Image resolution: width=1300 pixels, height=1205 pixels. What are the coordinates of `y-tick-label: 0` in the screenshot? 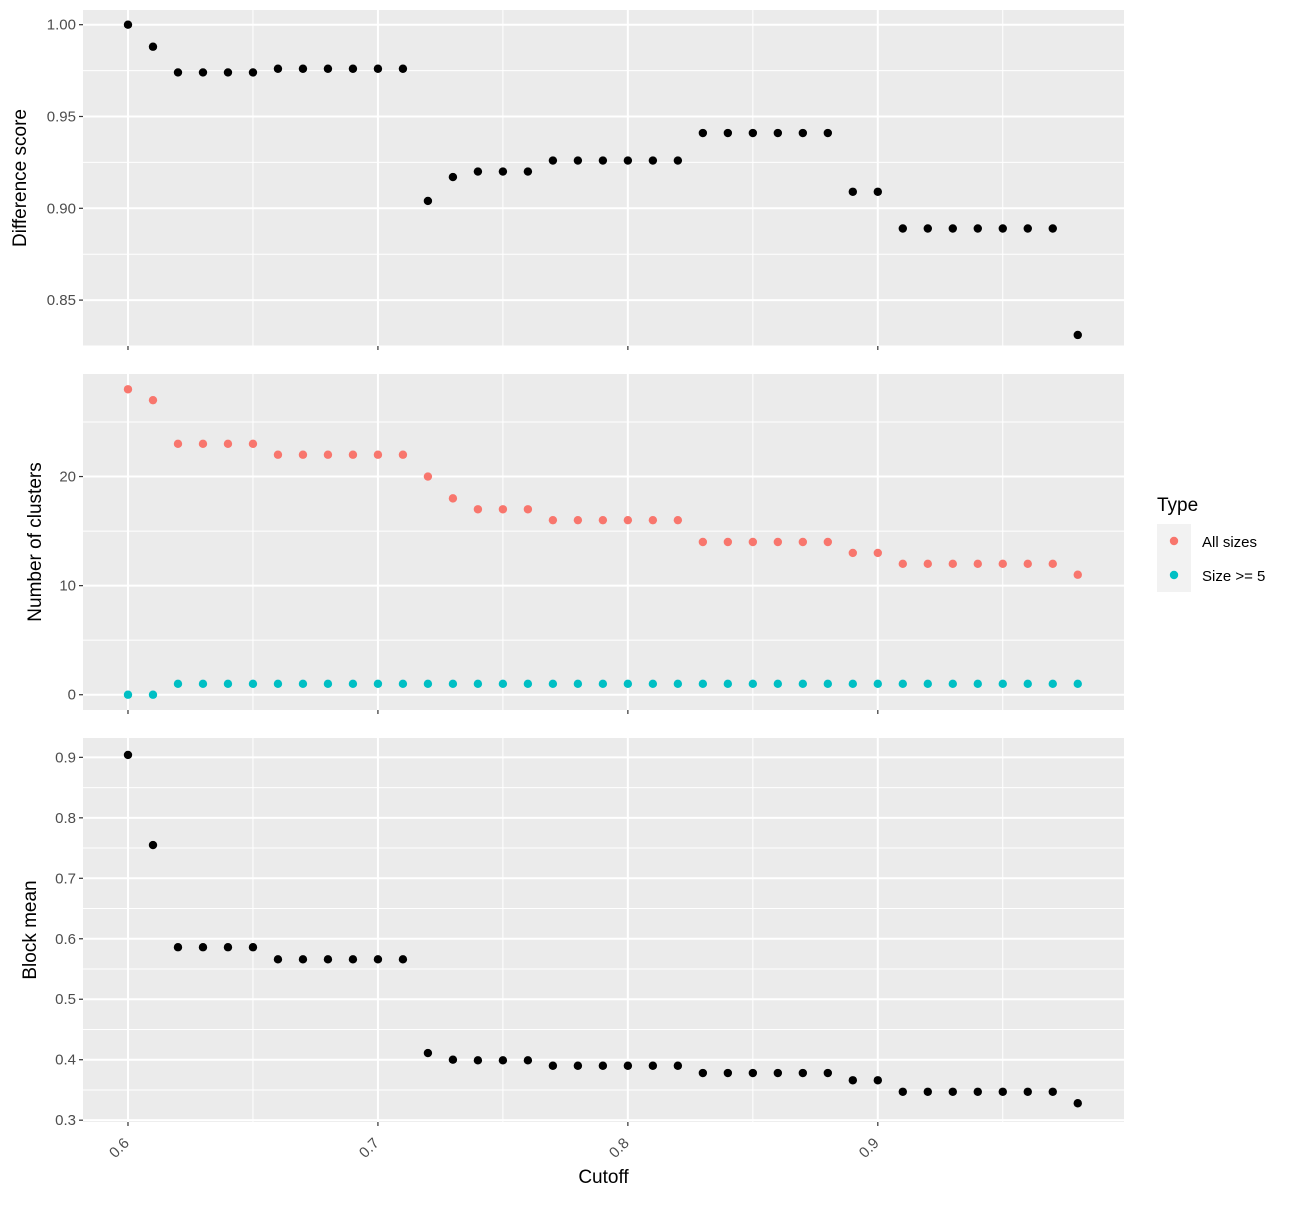 It's located at (72, 695).